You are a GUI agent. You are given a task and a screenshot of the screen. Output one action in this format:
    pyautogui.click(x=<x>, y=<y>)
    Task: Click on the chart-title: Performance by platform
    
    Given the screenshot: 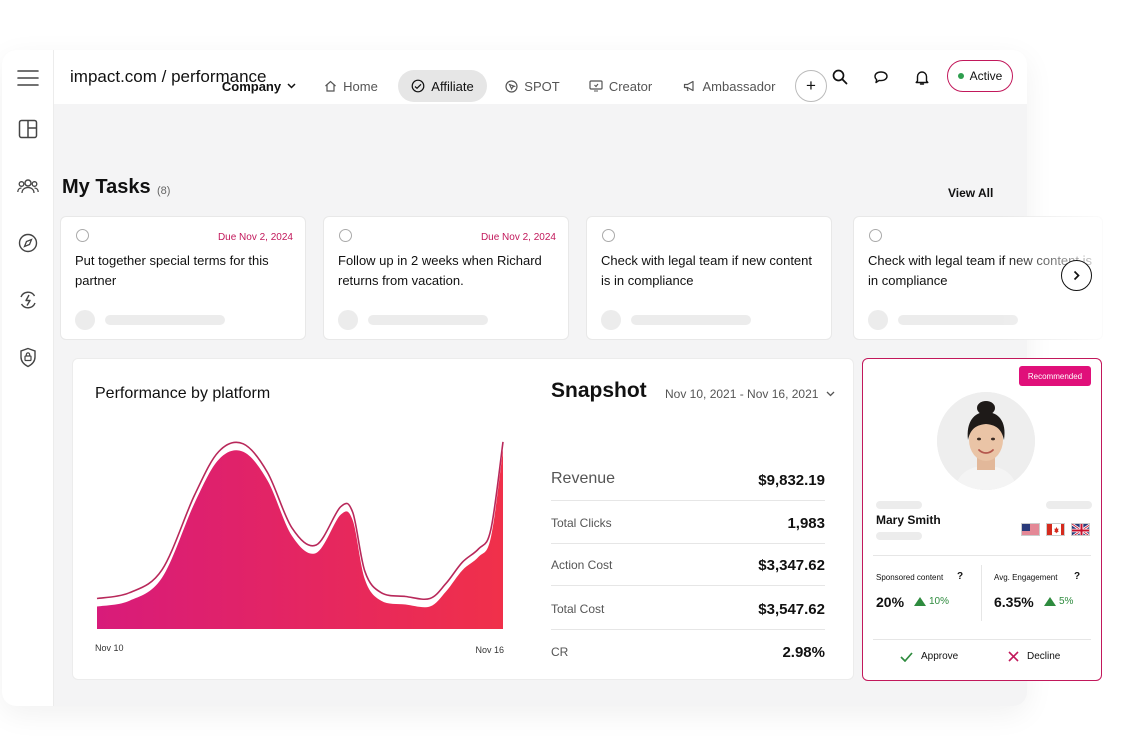 What is the action you would take?
    pyautogui.click(x=183, y=393)
    